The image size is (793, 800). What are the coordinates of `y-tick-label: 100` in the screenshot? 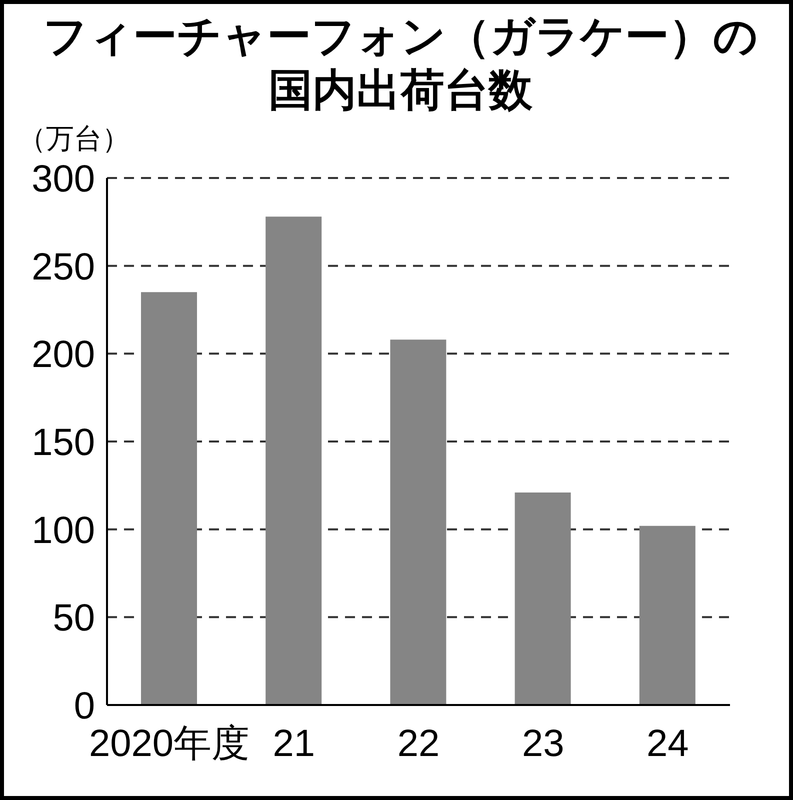 It's located at (63, 531).